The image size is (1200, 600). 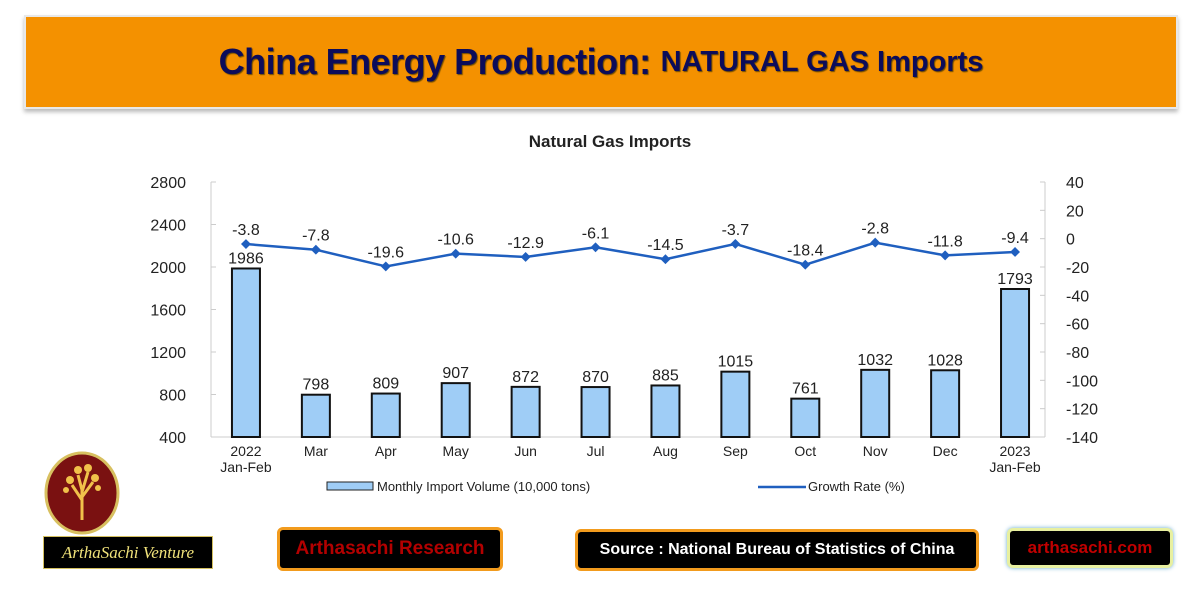 What do you see at coordinates (1075, 183) in the screenshot?
I see `right-tick-label: 40` at bounding box center [1075, 183].